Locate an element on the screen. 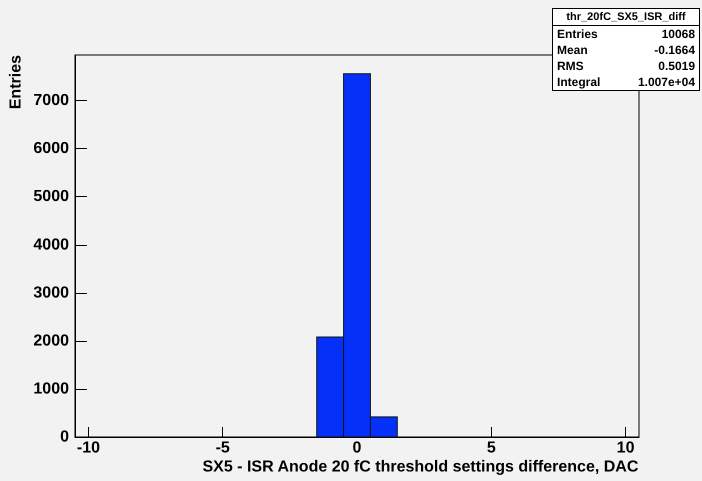  y-axis-title: Entries is located at coordinates (16, 82).